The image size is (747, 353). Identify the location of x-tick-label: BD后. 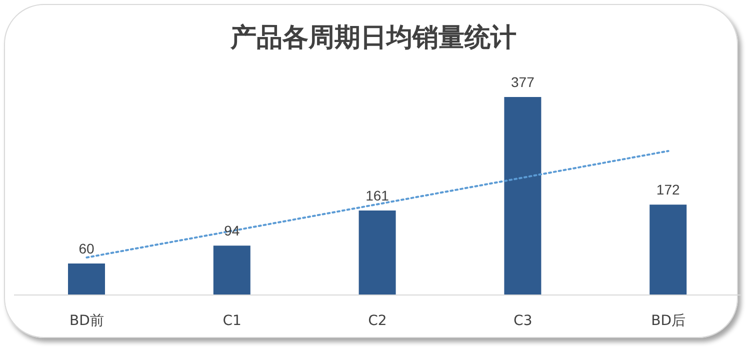
(668, 320).